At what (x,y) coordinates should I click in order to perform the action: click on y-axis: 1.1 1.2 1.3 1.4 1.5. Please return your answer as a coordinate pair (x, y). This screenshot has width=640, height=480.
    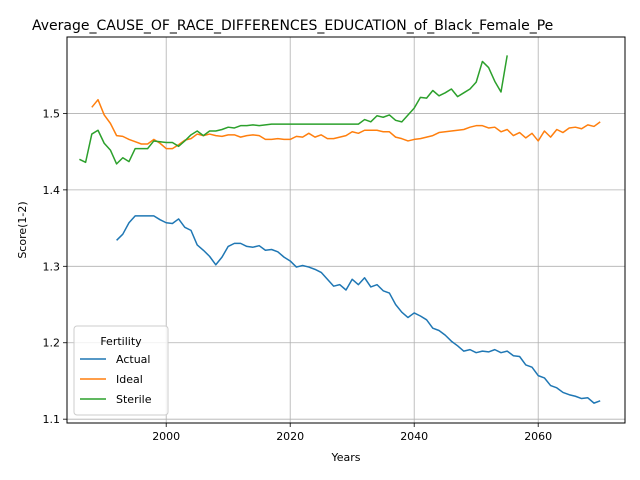
    Looking at the image, I should click on (55, 266).